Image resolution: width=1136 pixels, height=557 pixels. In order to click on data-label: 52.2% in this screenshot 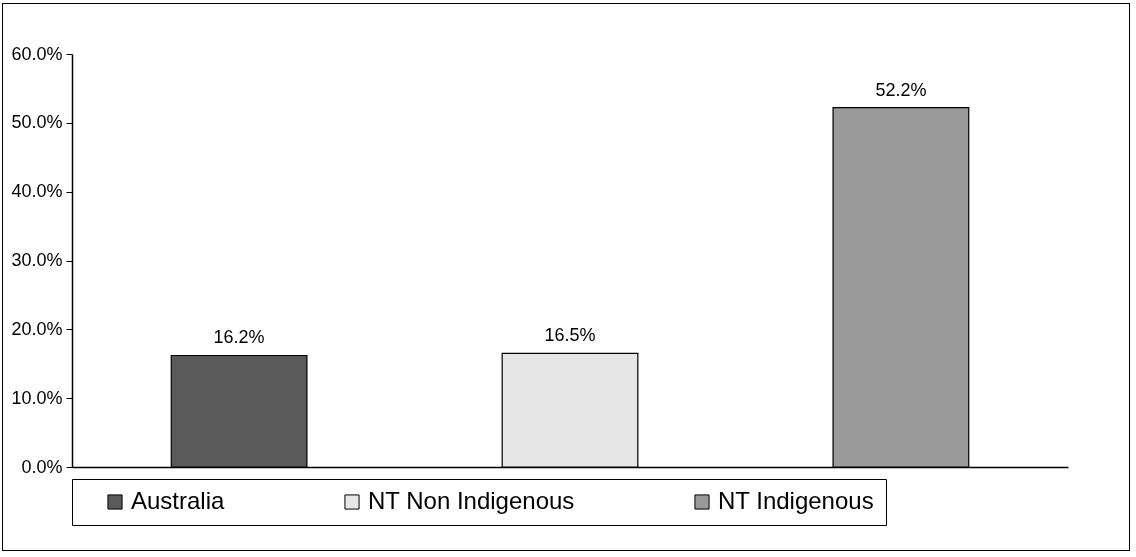, I will do `click(901, 89)`.